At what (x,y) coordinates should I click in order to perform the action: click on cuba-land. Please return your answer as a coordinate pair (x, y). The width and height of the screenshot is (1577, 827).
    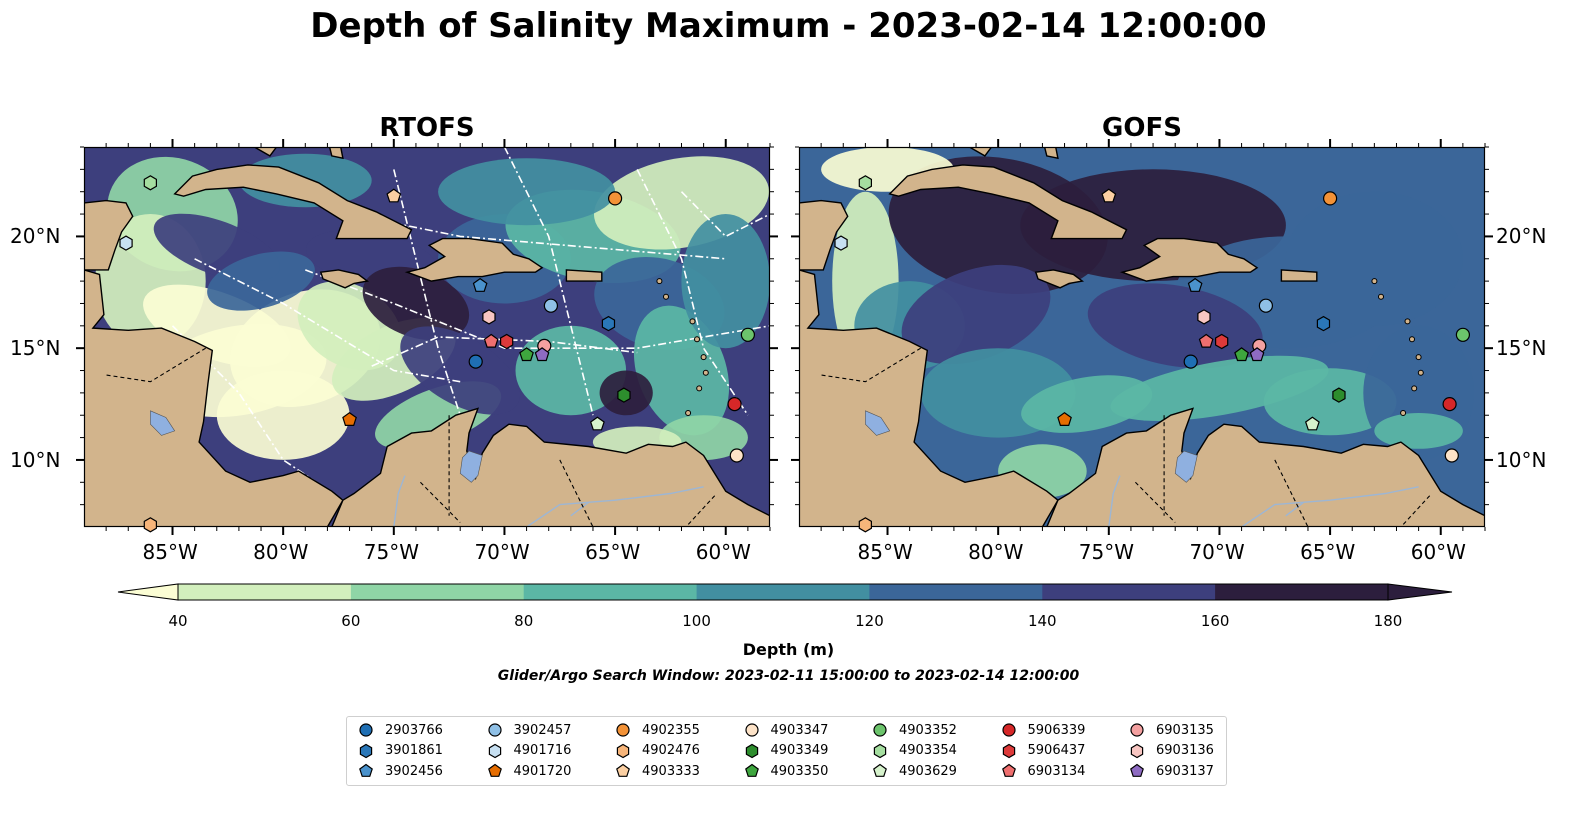
    Looking at the image, I should click on (293, 202).